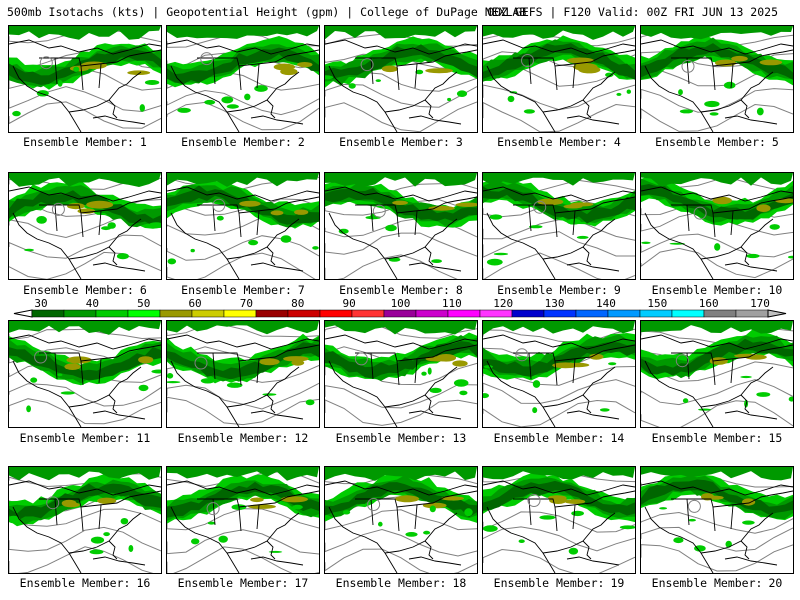 The image size is (800, 600). Describe the element at coordinates (144, 303) in the screenshot. I see `colorbar-tick-label: 50` at that location.